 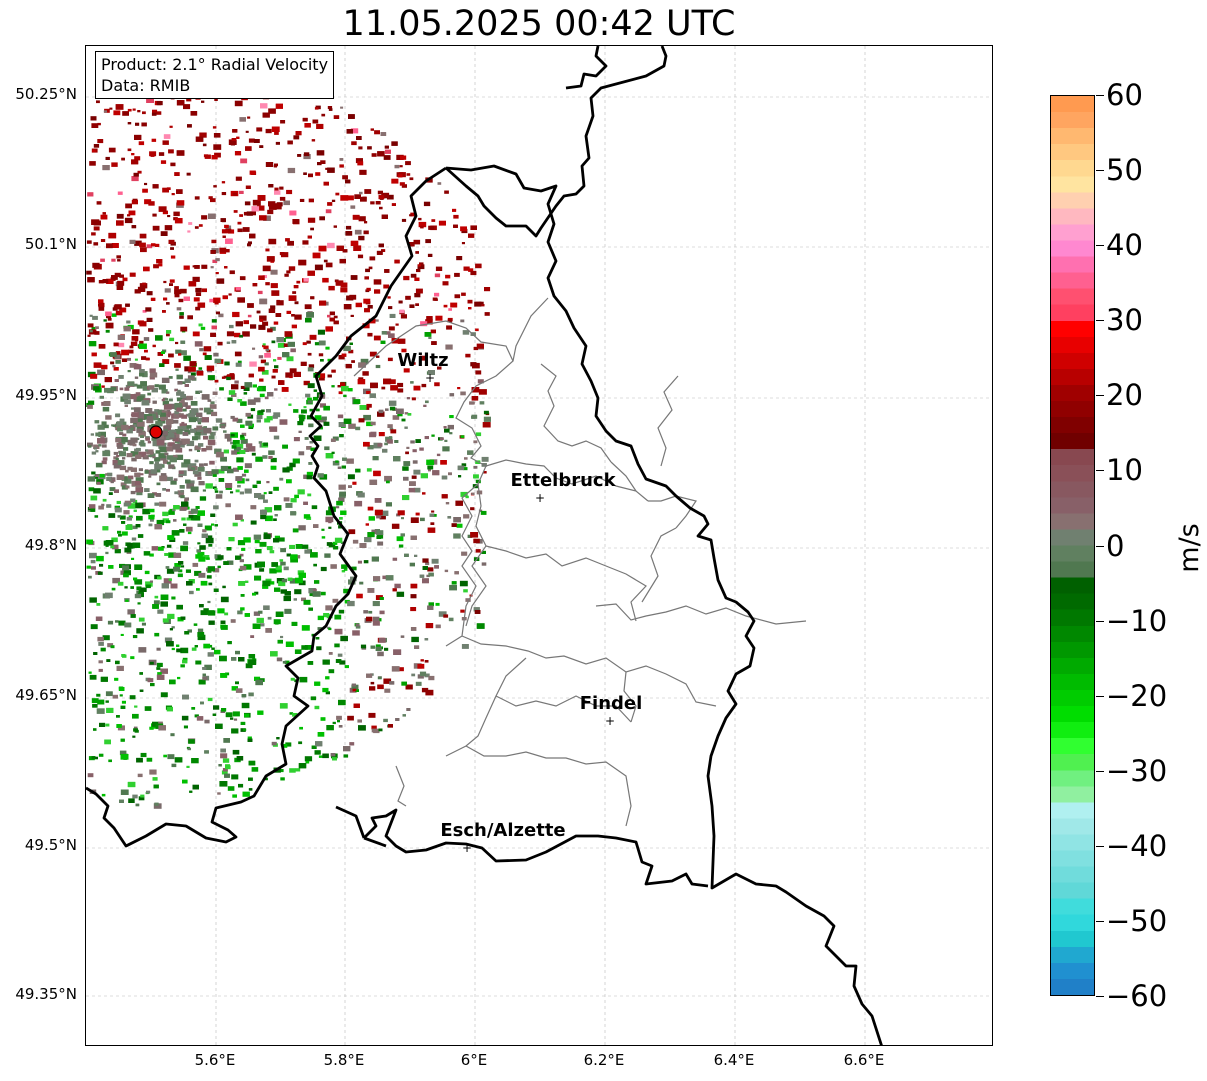 What do you see at coordinates (734, 1060) in the screenshot?
I see `lon-label: 6.4°E` at bounding box center [734, 1060].